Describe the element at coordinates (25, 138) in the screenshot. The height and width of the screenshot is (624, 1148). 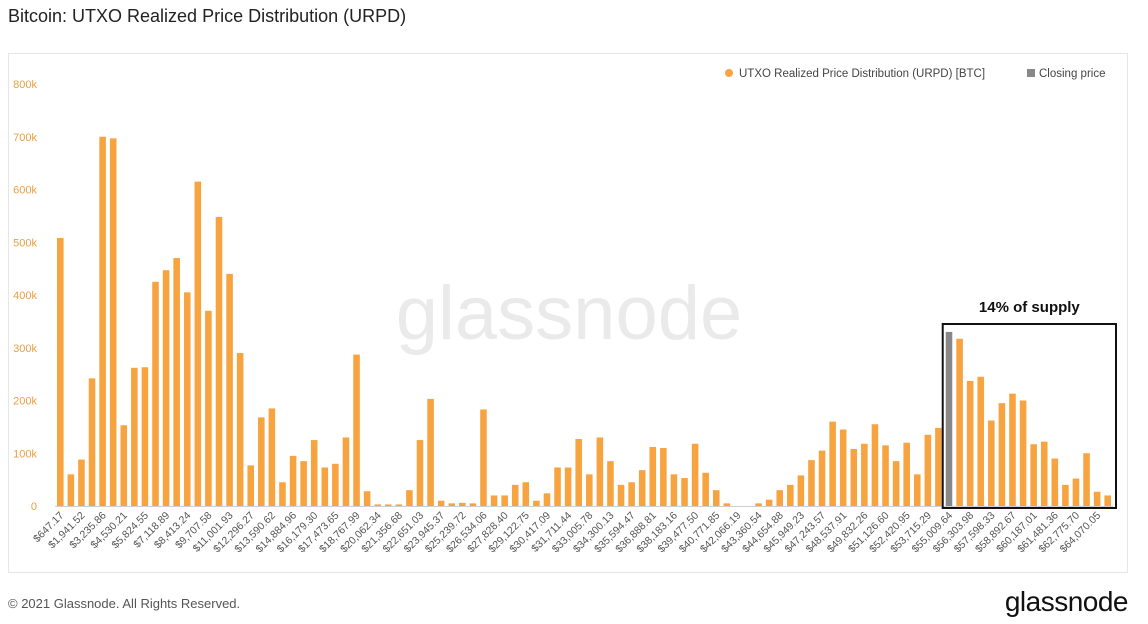
I see `y-tick-label: 700k` at that location.